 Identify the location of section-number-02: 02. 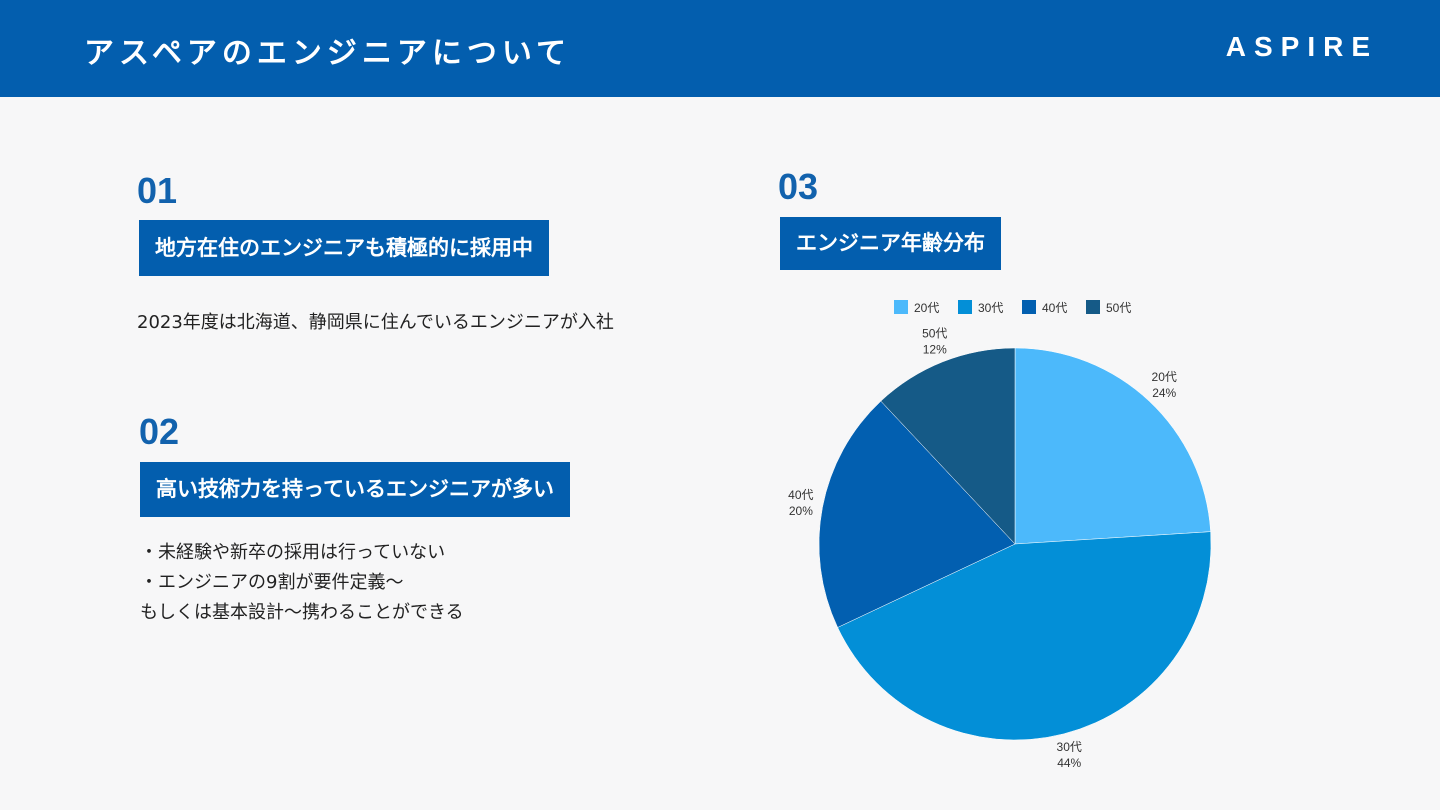
(159, 431).